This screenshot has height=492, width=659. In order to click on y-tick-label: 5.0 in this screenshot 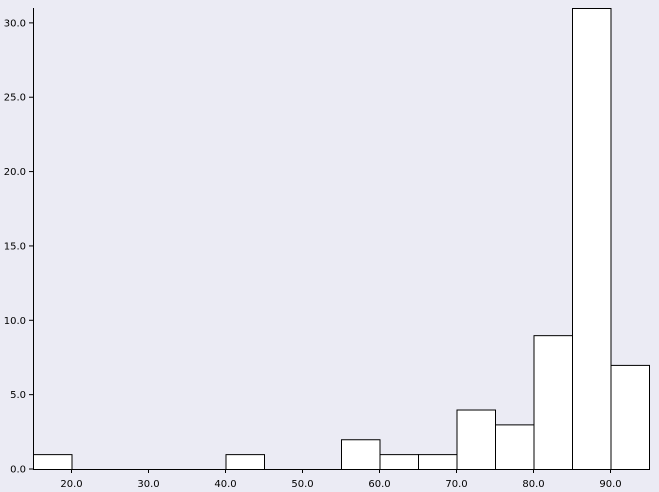, I will do `click(18, 395)`.